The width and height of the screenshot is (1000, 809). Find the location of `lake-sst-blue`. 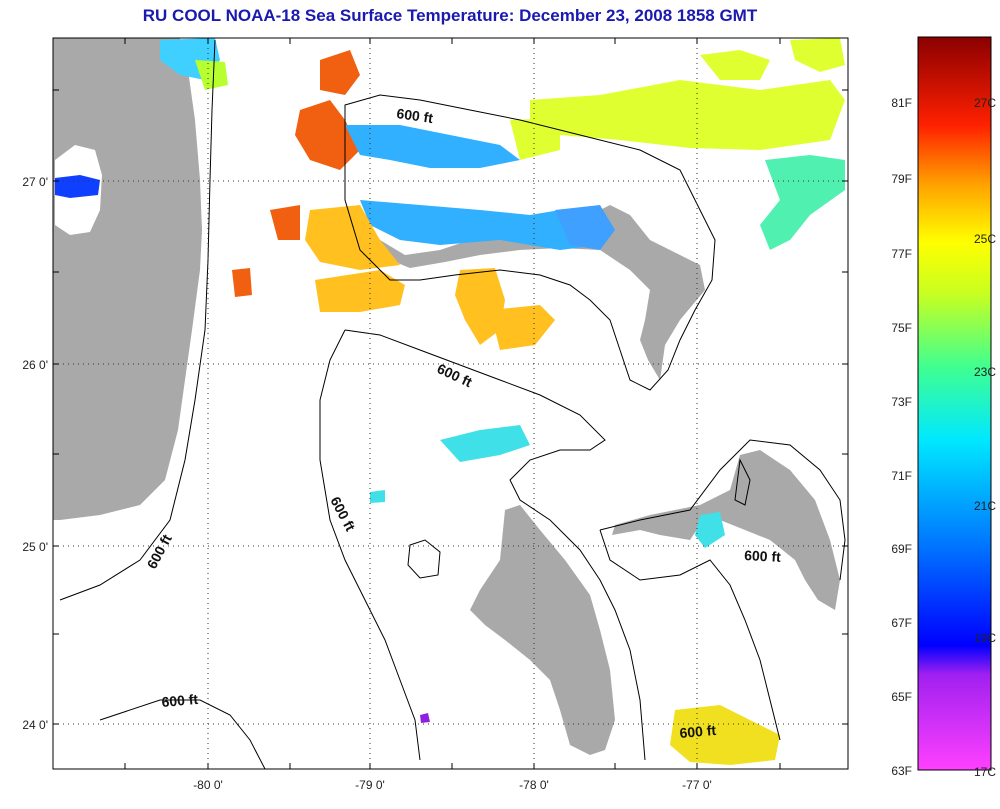

lake-sst-blue is located at coordinates (77, 186).